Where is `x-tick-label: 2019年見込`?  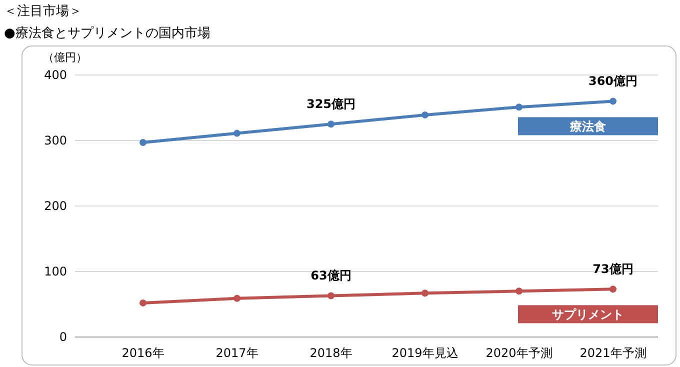 x-tick-label: 2019年見込 is located at coordinates (425, 353).